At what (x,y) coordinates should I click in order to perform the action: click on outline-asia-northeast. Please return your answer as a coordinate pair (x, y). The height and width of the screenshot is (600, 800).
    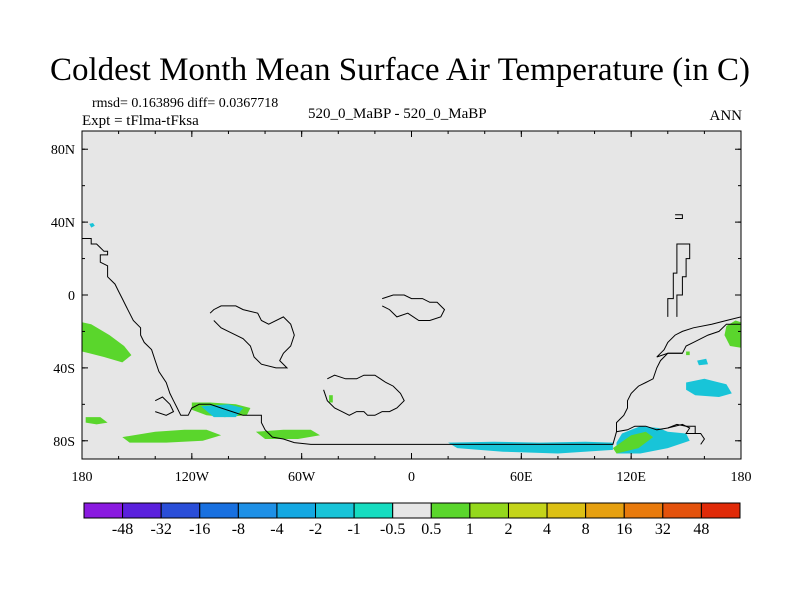
    Looking at the image, I should click on (698, 337).